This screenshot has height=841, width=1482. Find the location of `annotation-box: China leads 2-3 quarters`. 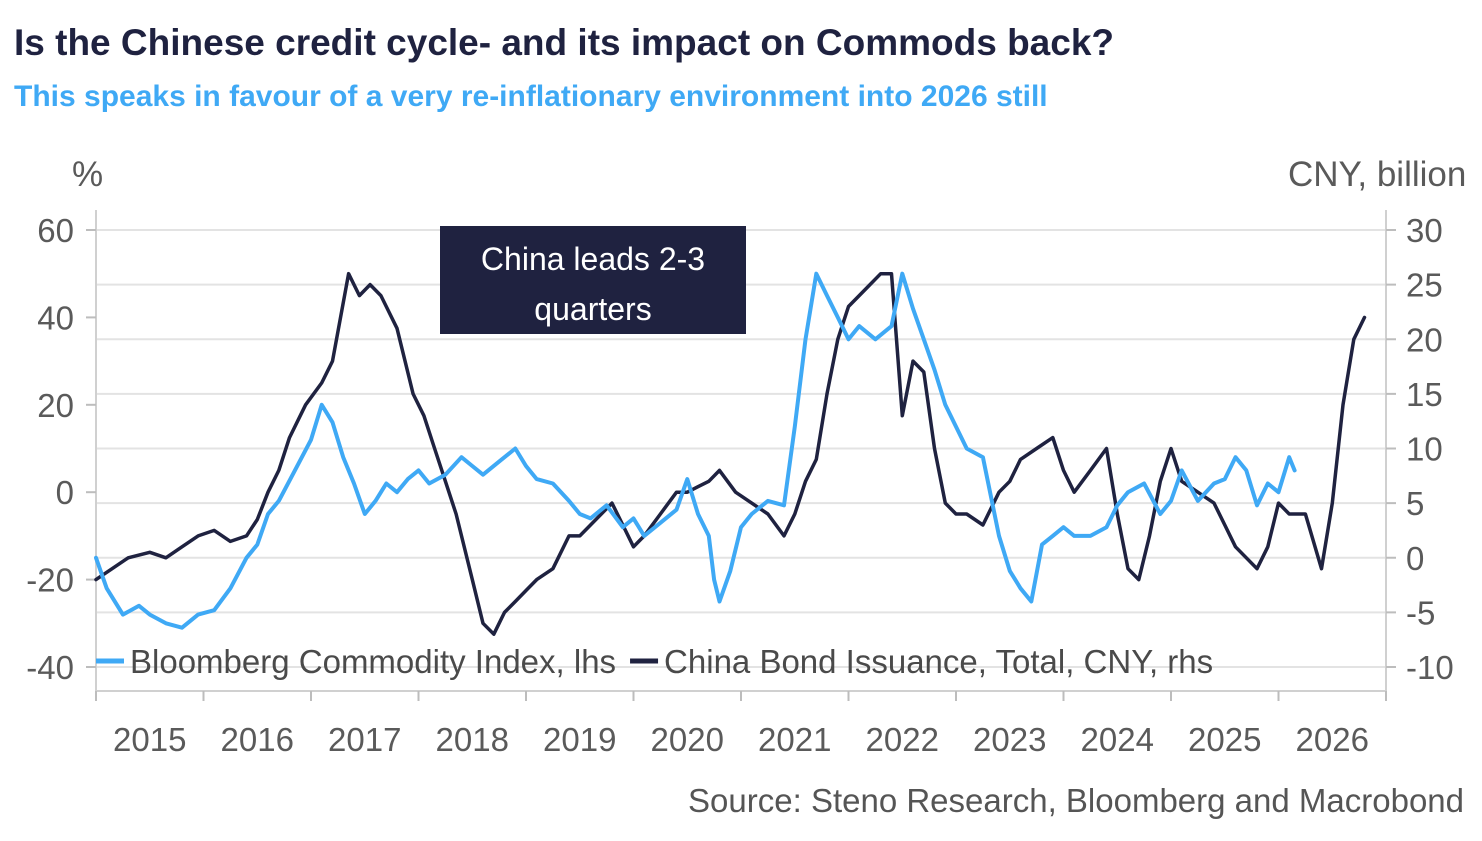

annotation-box: China leads 2-3 quarters is located at coordinates (593, 280).